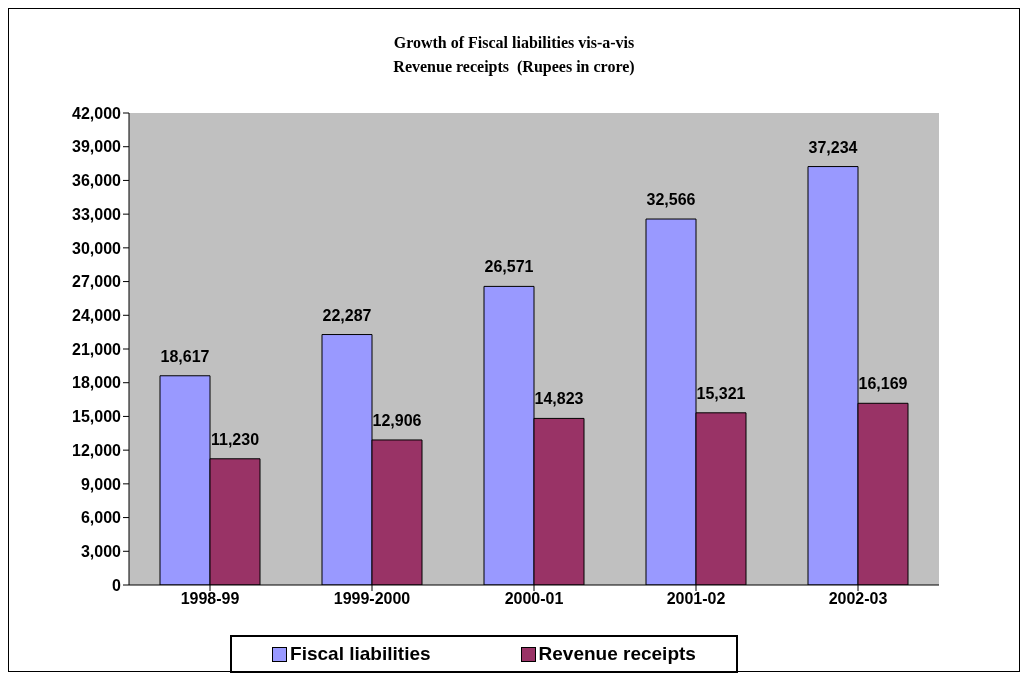  I want to click on y-tick-label: 6,000, so click(101, 518).